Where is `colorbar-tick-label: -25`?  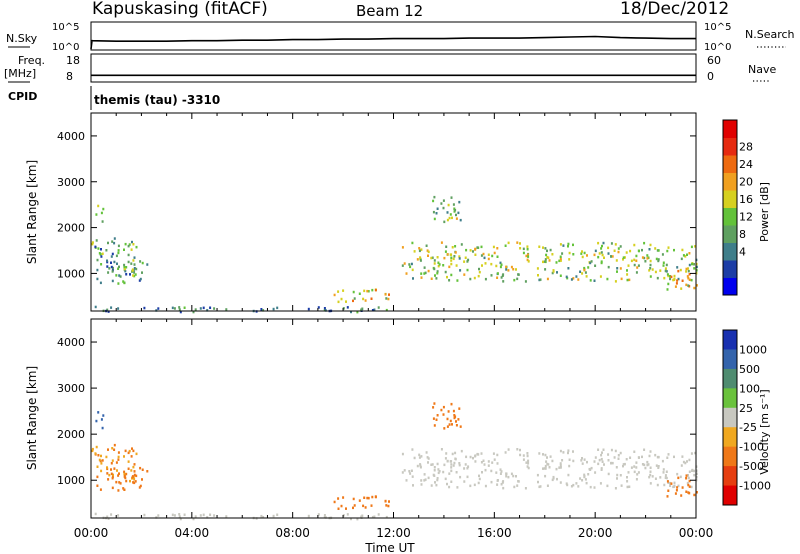 colorbar-tick-label: -25 is located at coordinates (748, 427).